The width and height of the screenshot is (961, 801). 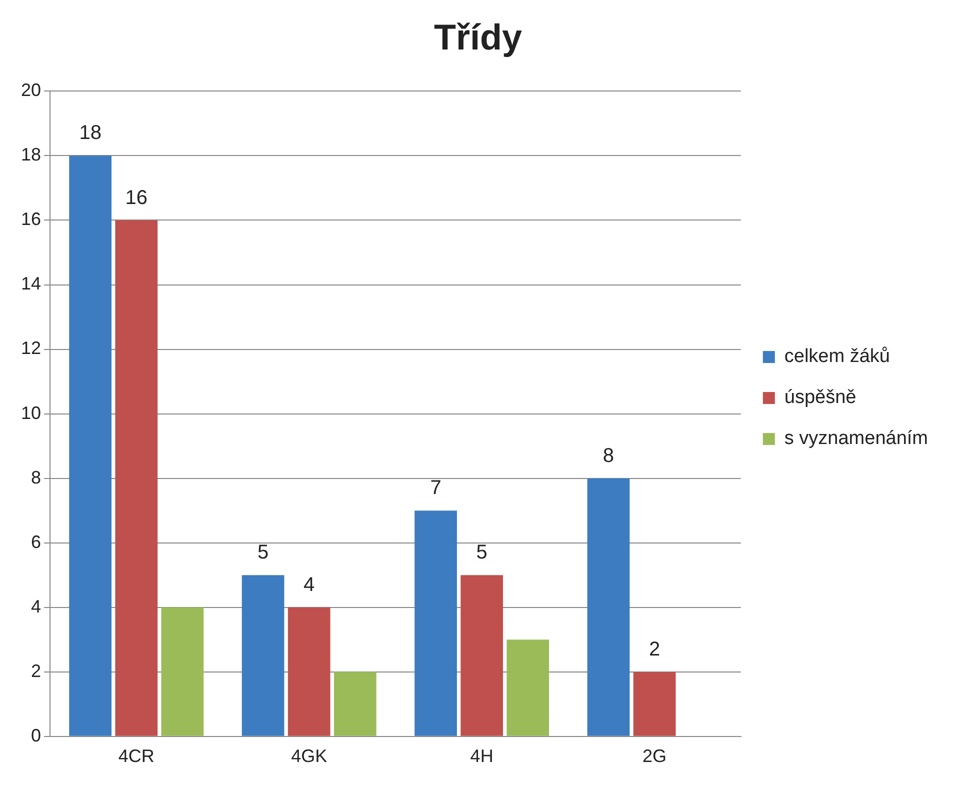 What do you see at coordinates (36, 735) in the screenshot?
I see `y-tick-label: 0` at bounding box center [36, 735].